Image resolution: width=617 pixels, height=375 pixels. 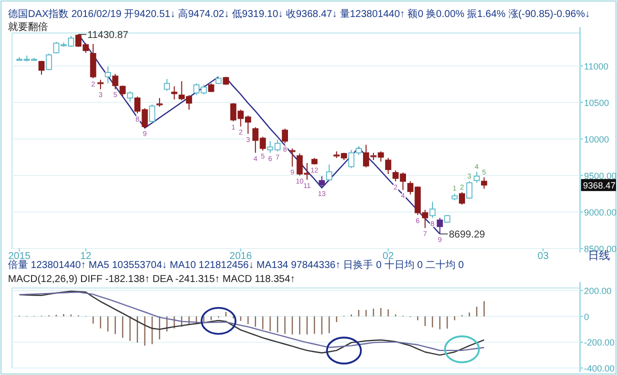 I want to click on x-tick-label: 03, so click(x=544, y=256).